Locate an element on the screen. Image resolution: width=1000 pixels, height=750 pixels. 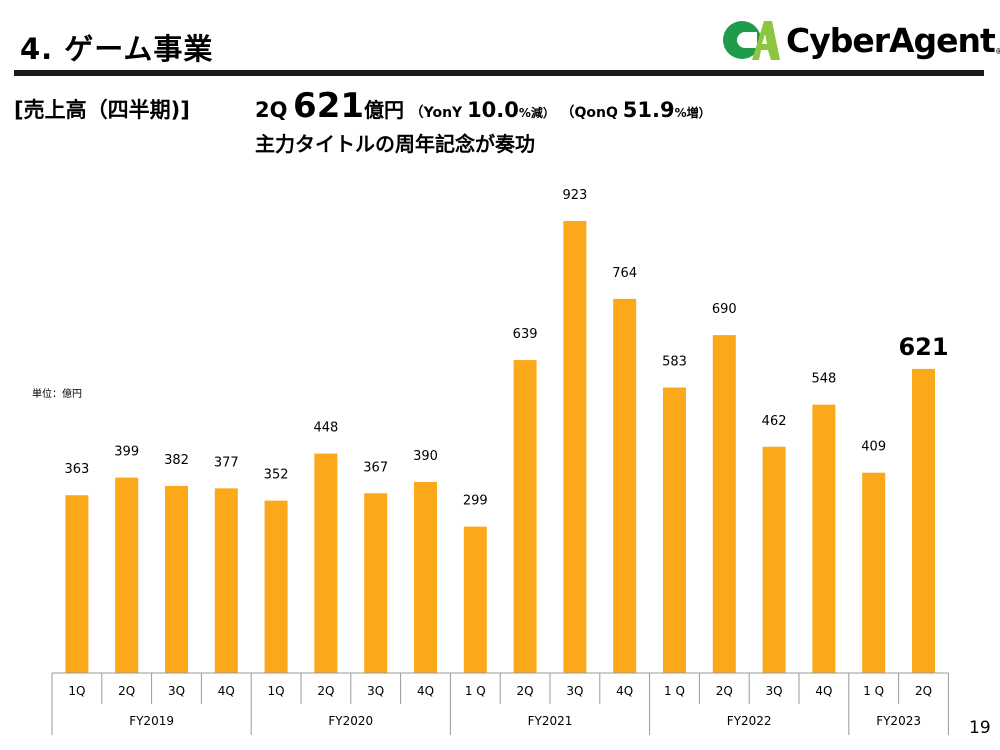
header-divider is located at coordinates (499, 73).